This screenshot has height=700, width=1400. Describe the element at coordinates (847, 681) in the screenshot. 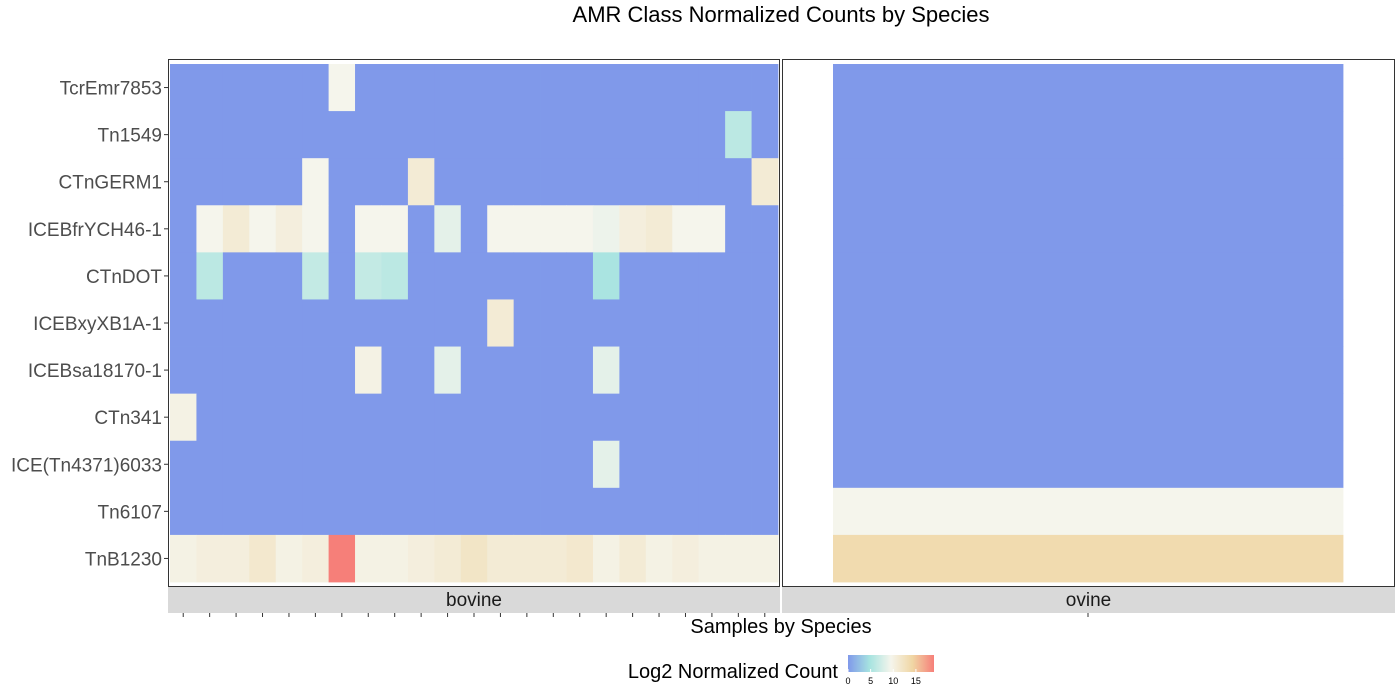

I see `legend-tick-label: 0` at that location.